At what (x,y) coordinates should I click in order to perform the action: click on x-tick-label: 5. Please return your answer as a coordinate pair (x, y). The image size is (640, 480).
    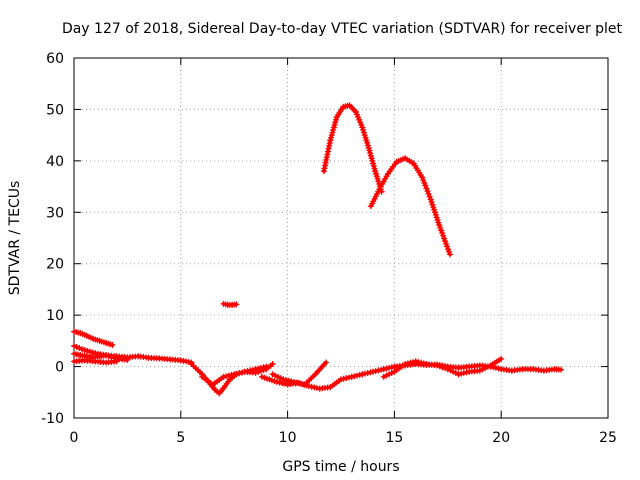
    Looking at the image, I should click on (180, 438).